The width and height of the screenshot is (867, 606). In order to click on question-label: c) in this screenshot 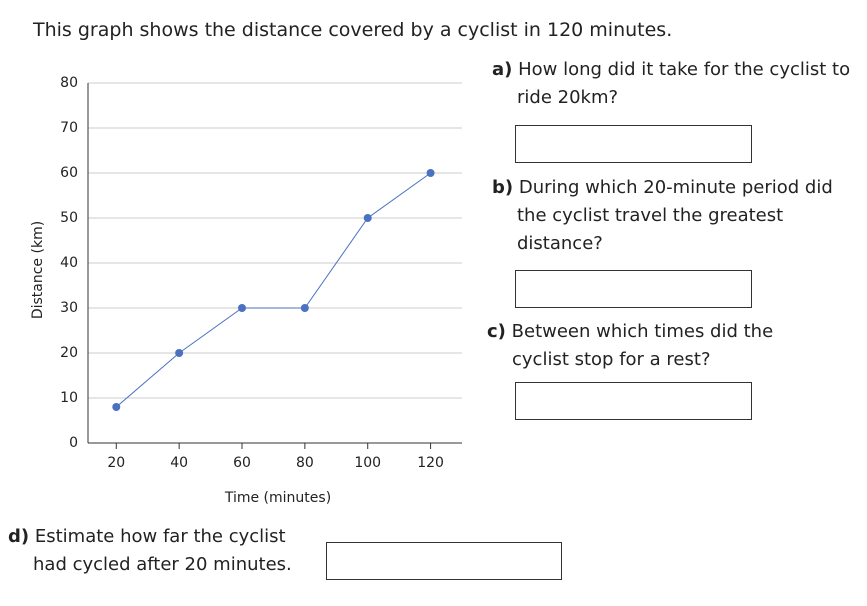, I will do `click(496, 331)`.